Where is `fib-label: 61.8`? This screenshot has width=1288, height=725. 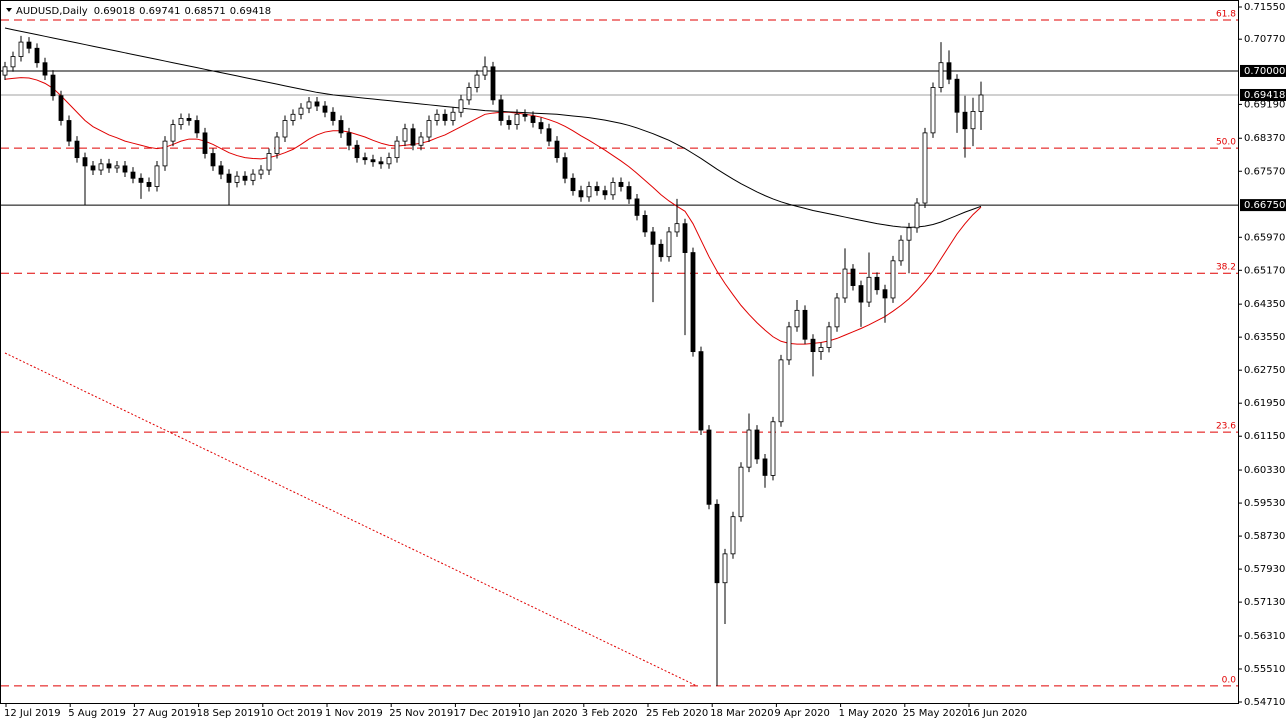
fib-label: 61.8 is located at coordinates (1226, 15).